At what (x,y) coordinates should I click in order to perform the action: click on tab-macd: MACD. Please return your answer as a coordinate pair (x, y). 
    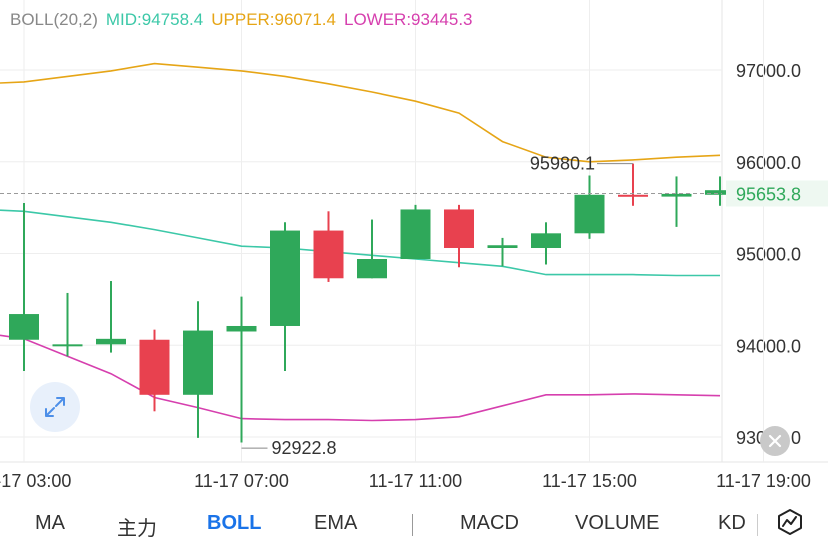
    Looking at the image, I should click on (489, 523).